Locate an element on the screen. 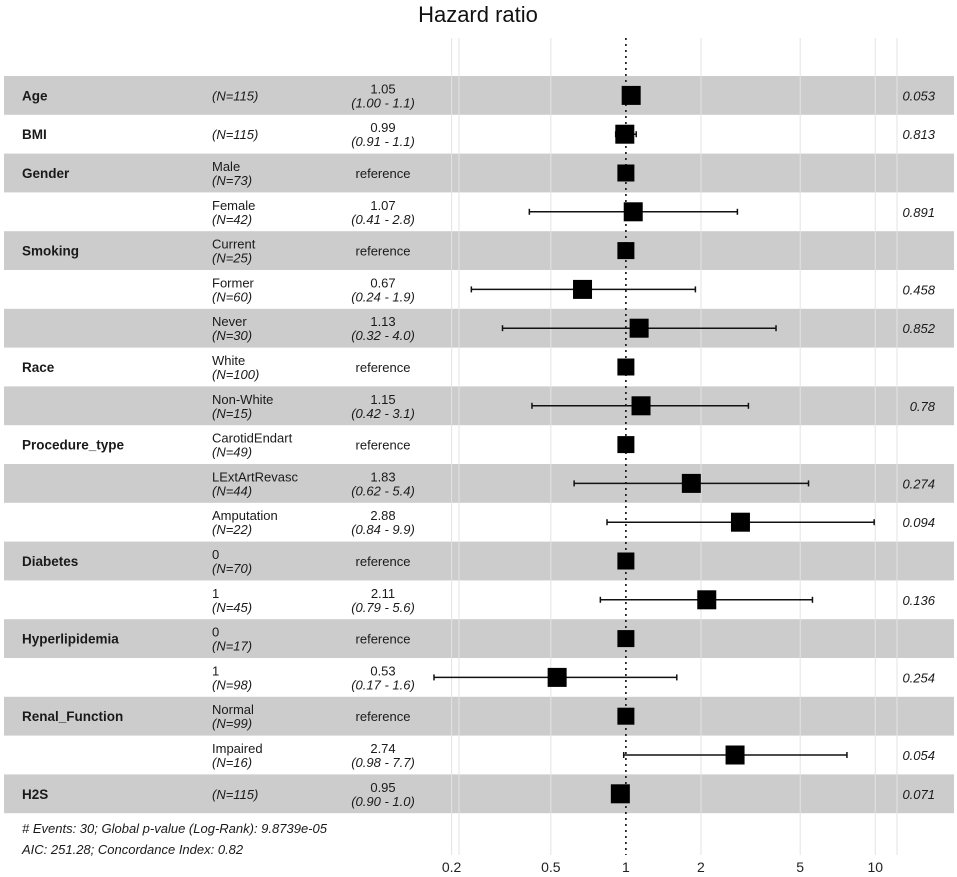 This screenshot has width=957, height=877. variable-label: Hyperlipidemia is located at coordinates (70, 639).